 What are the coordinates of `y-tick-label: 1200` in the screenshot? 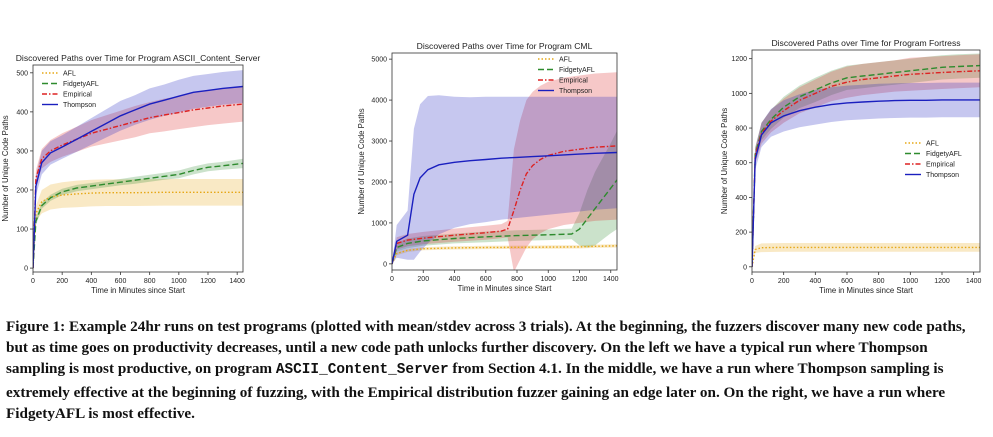 It's located at (739, 59).